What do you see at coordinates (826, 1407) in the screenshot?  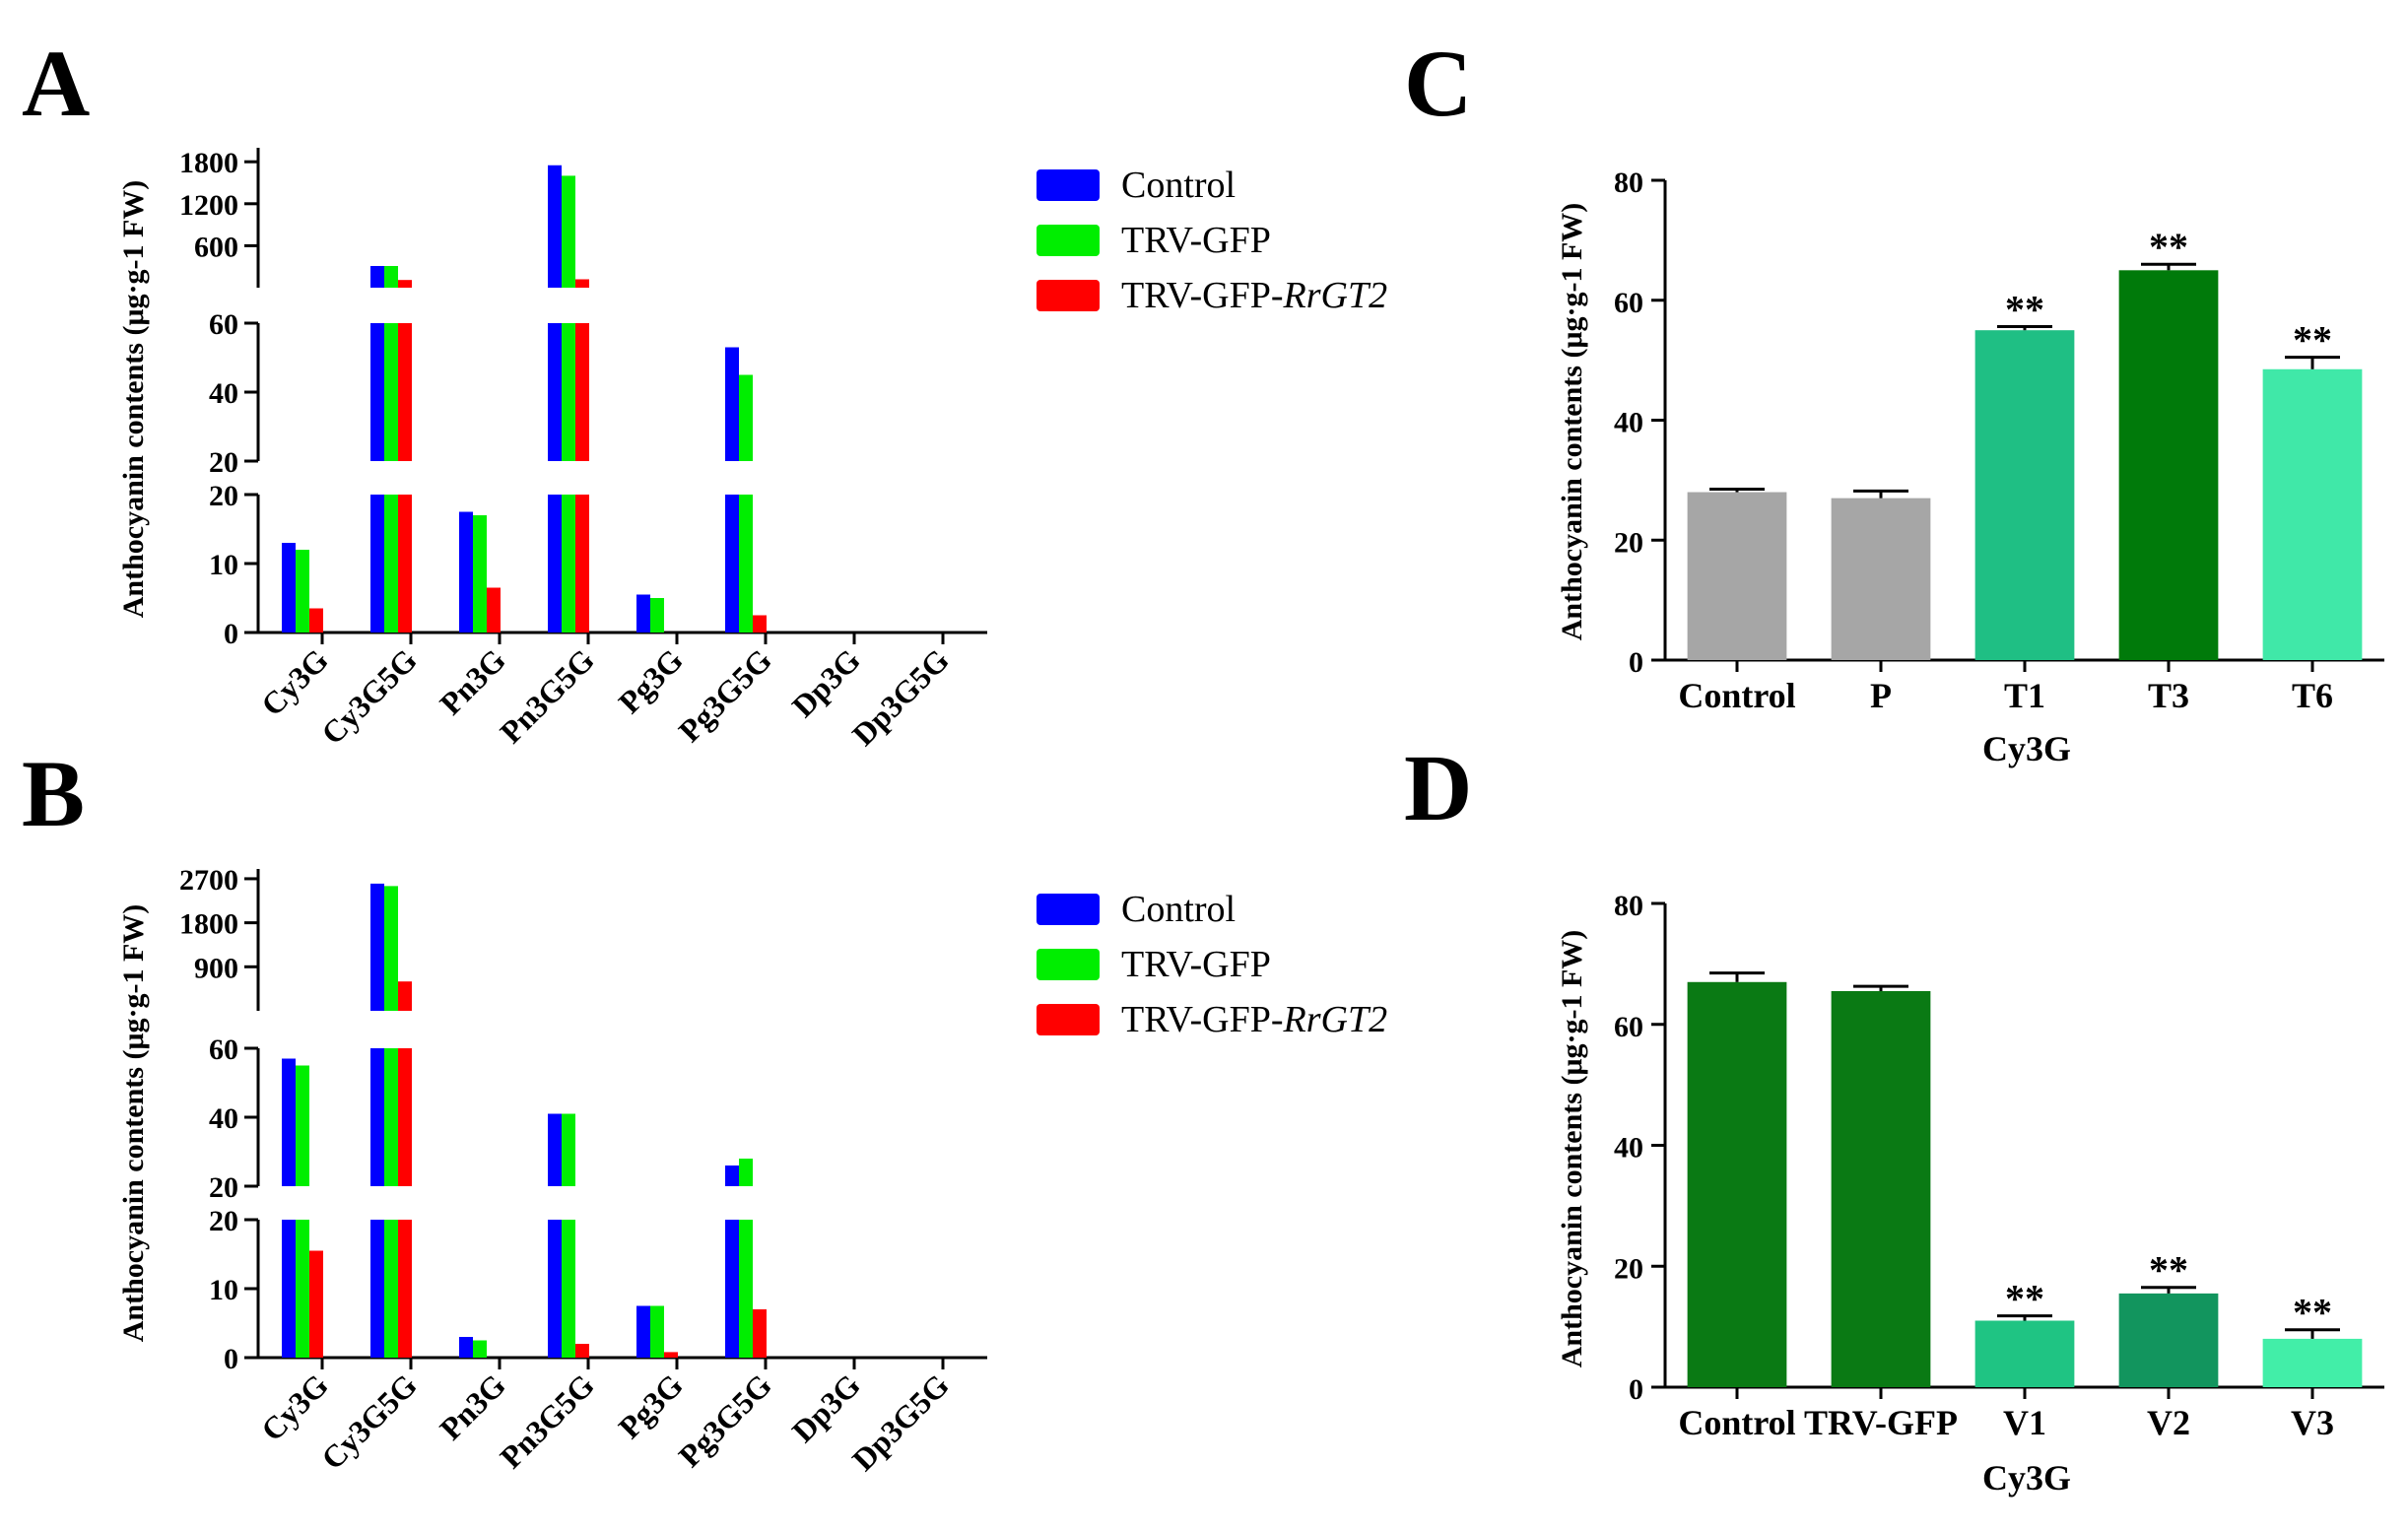 I see `x-tick-label-dp3g: Dp3G` at bounding box center [826, 1407].